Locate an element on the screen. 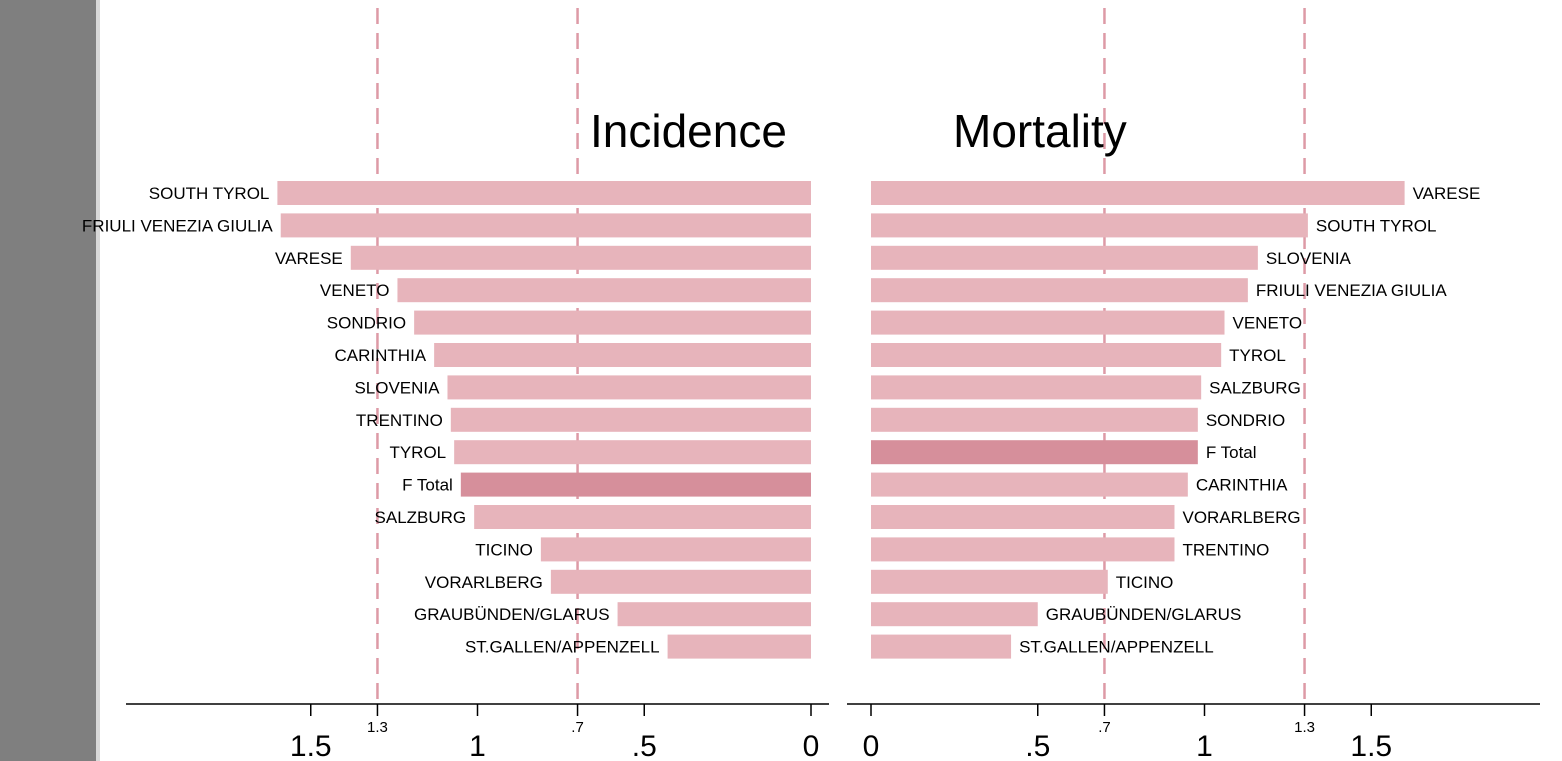  mortality-title: Mortality is located at coordinates (1040, 131).